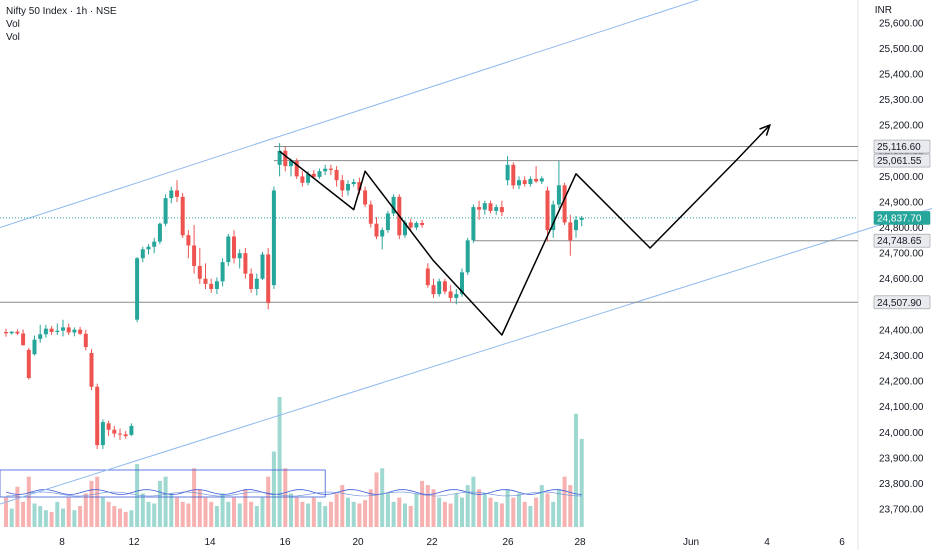  Describe the element at coordinates (901, 356) in the screenshot. I see `y-tick-label: 24,300.00` at that location.